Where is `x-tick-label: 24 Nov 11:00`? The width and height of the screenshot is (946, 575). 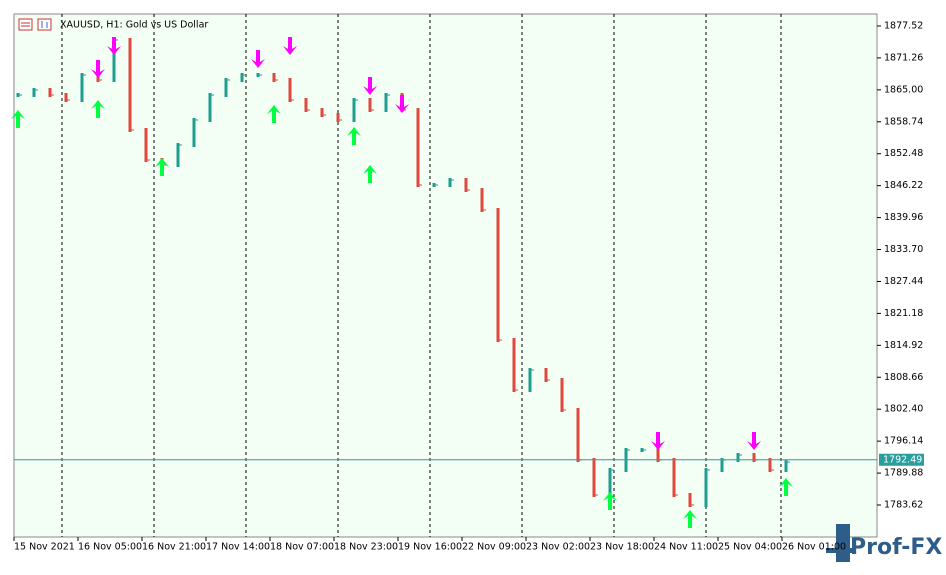
x-tick-label: 24 Nov 11:00 is located at coordinates (686, 547).